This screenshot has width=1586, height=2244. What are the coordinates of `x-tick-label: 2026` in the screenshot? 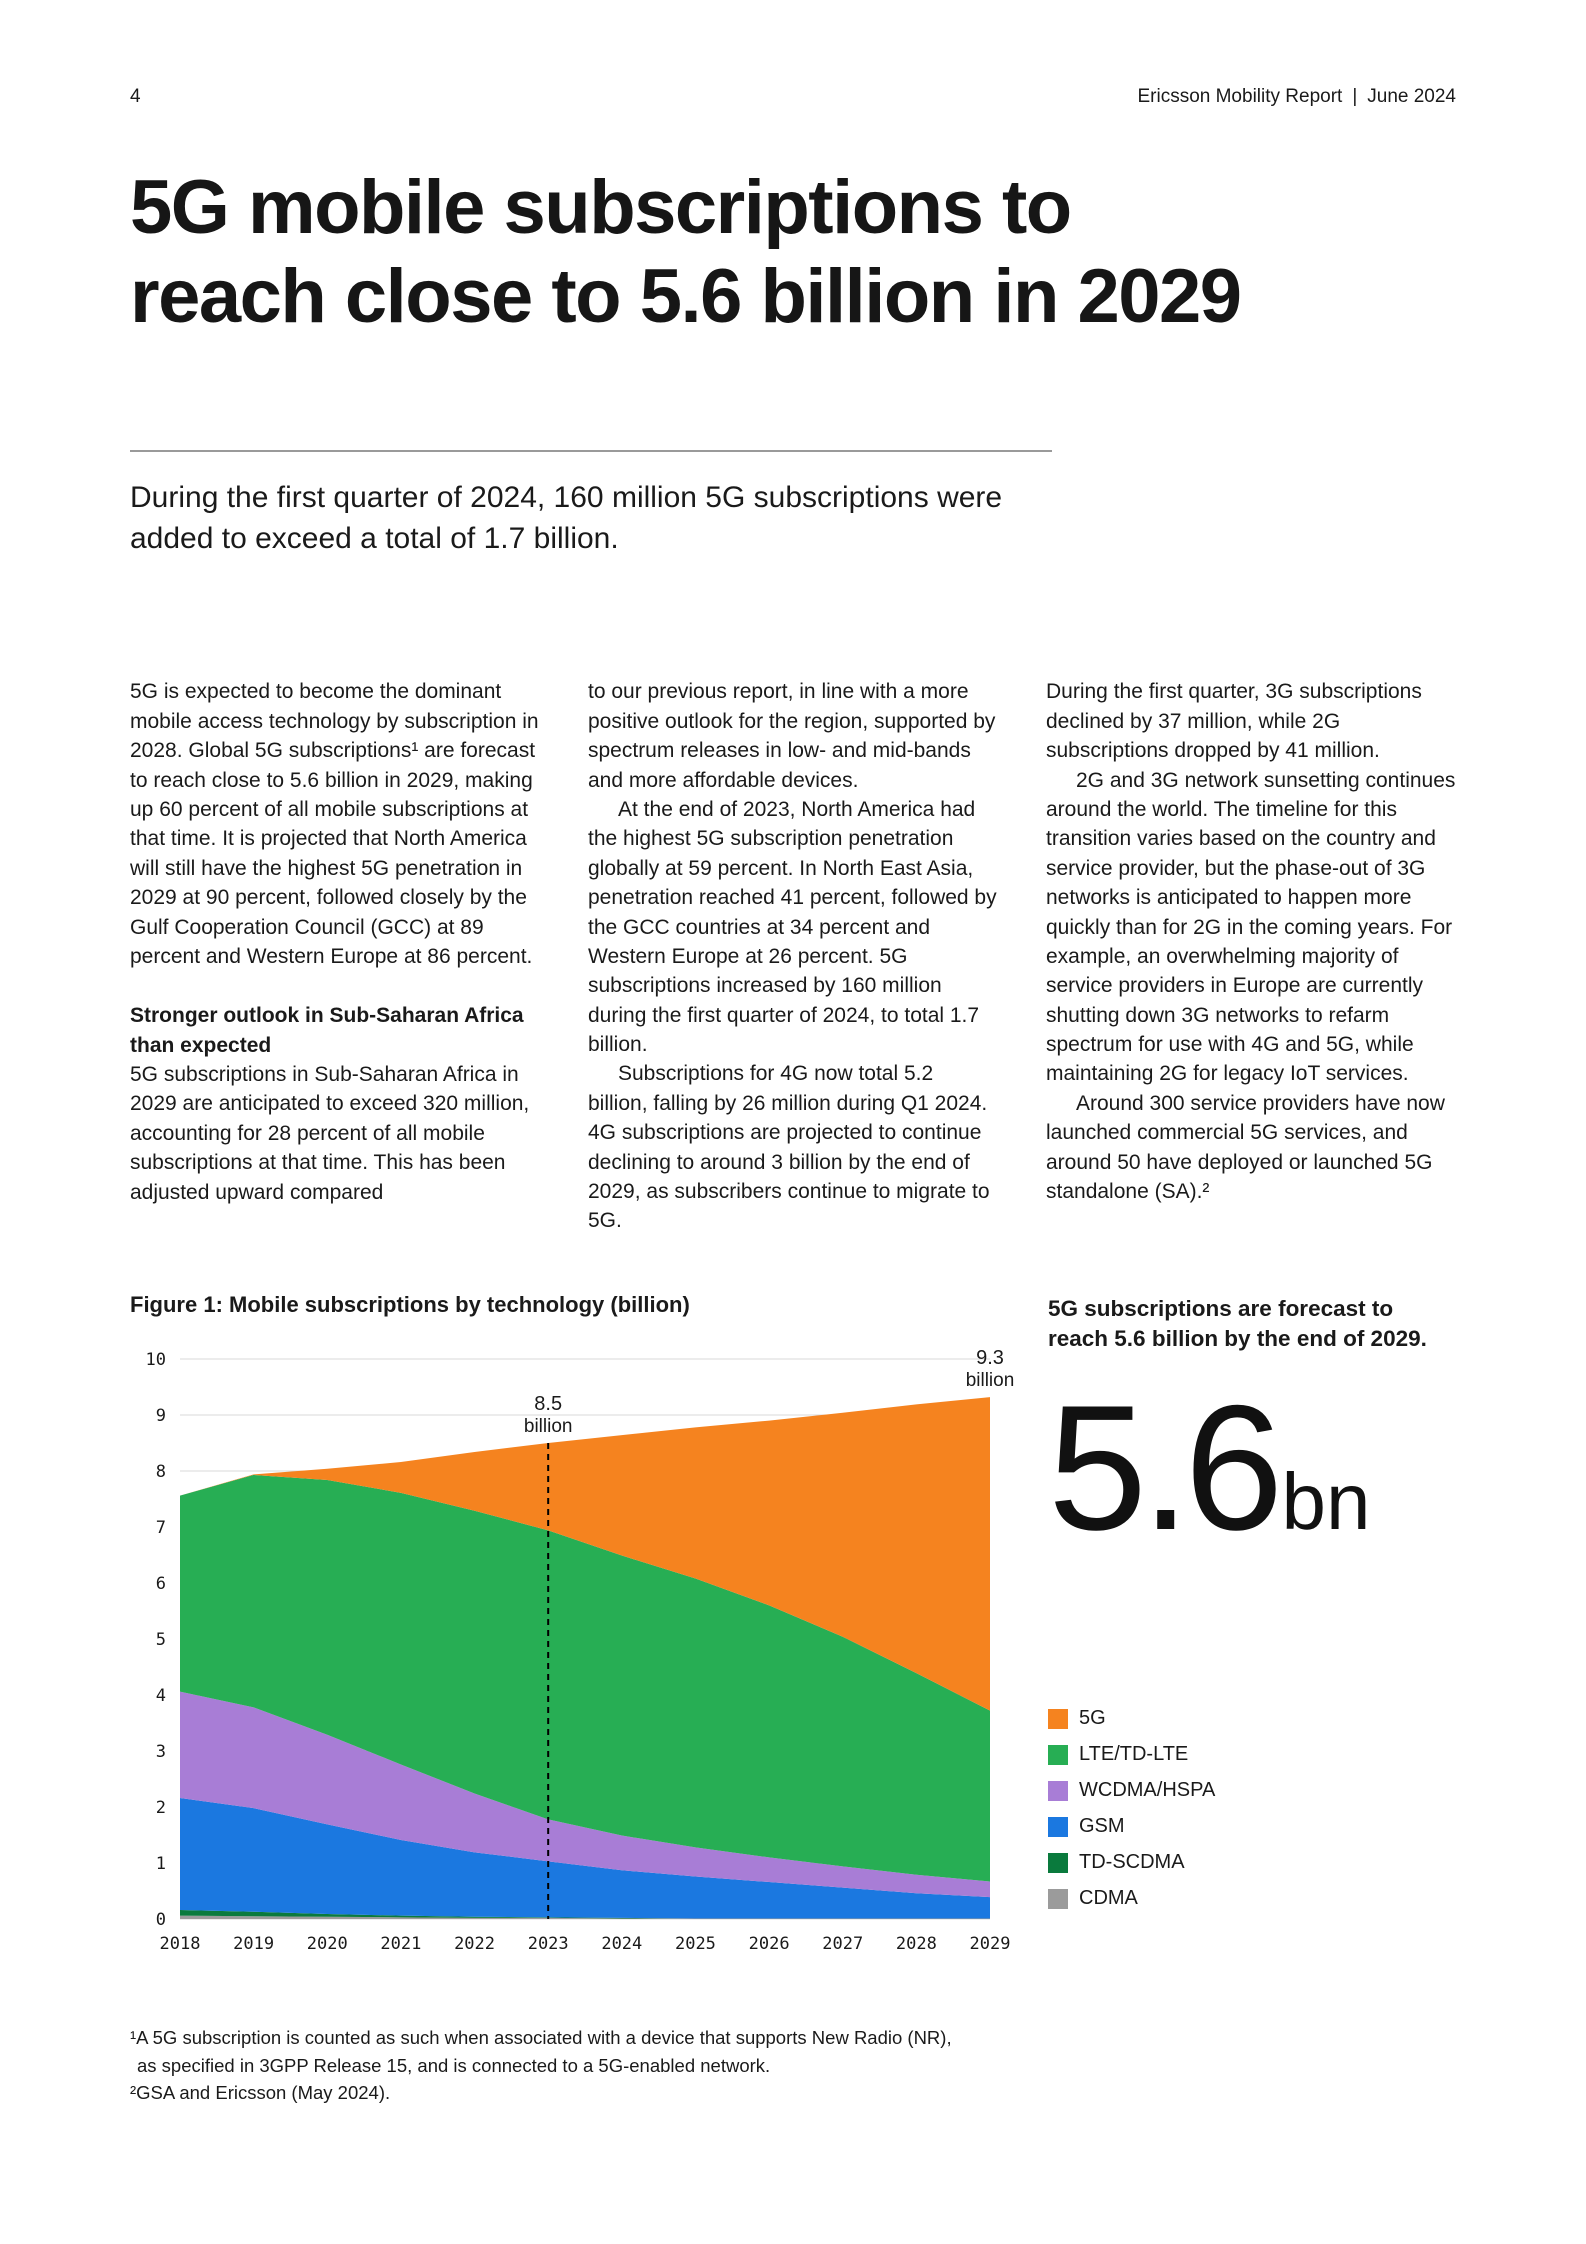 It's located at (769, 1944).